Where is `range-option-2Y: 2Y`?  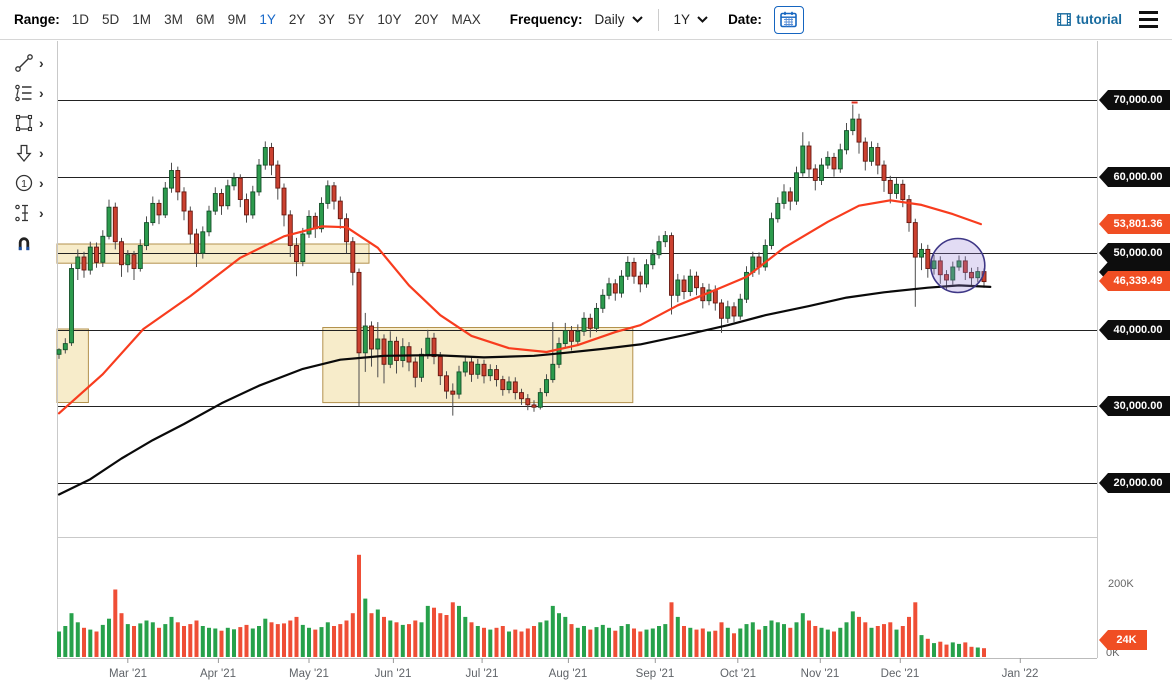 range-option-2Y: 2Y is located at coordinates (297, 19).